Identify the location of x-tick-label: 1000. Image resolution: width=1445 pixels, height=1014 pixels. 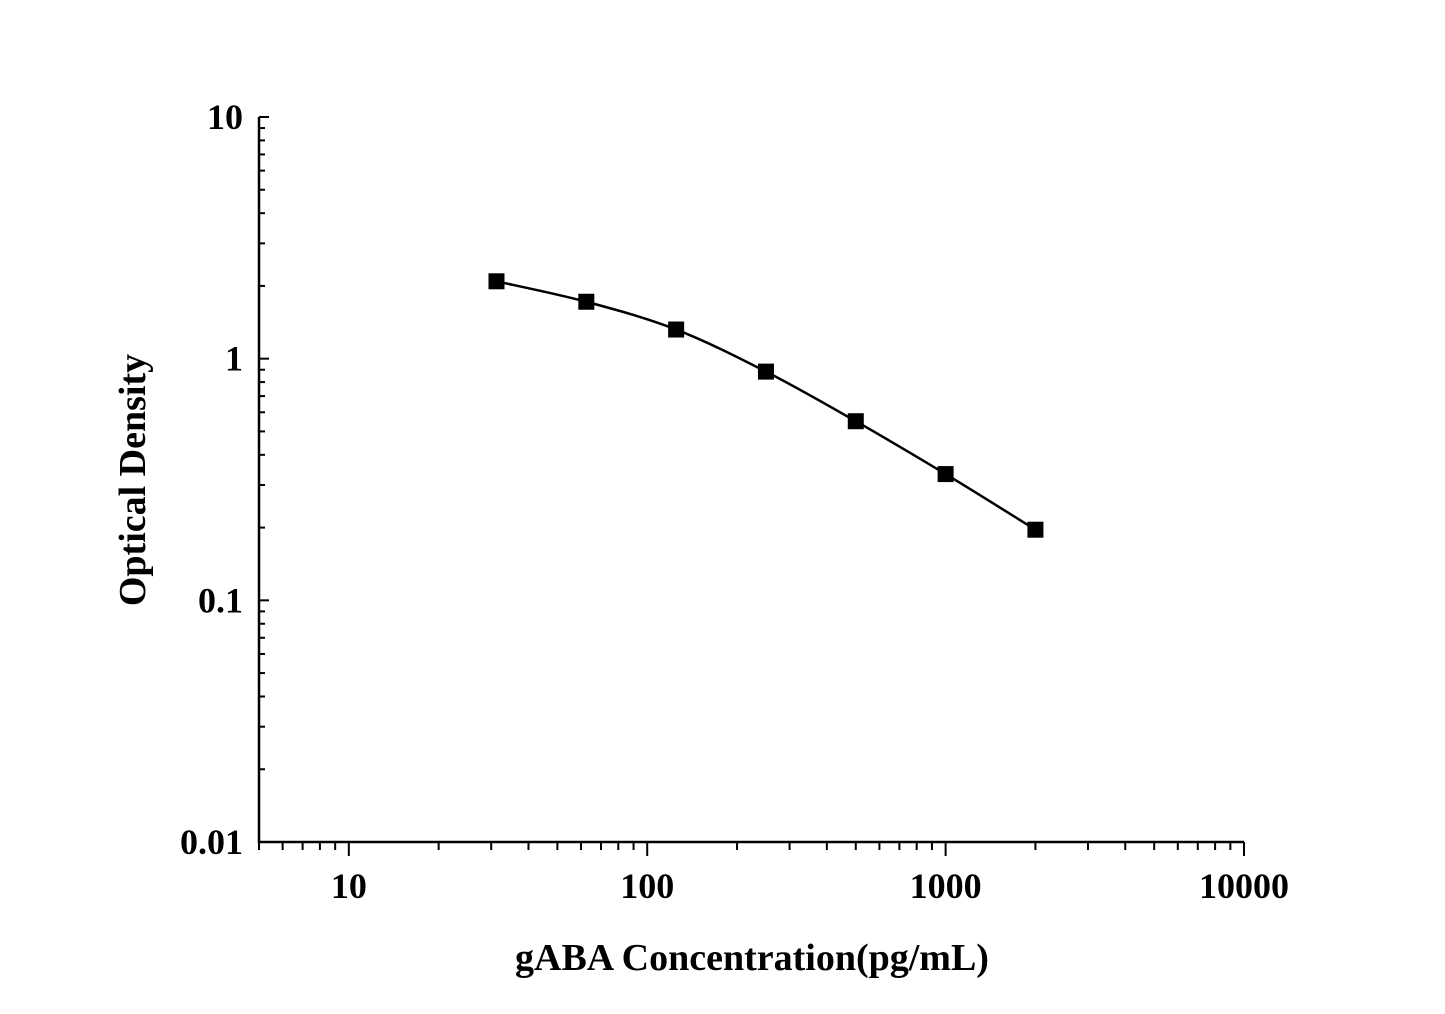
(946, 886).